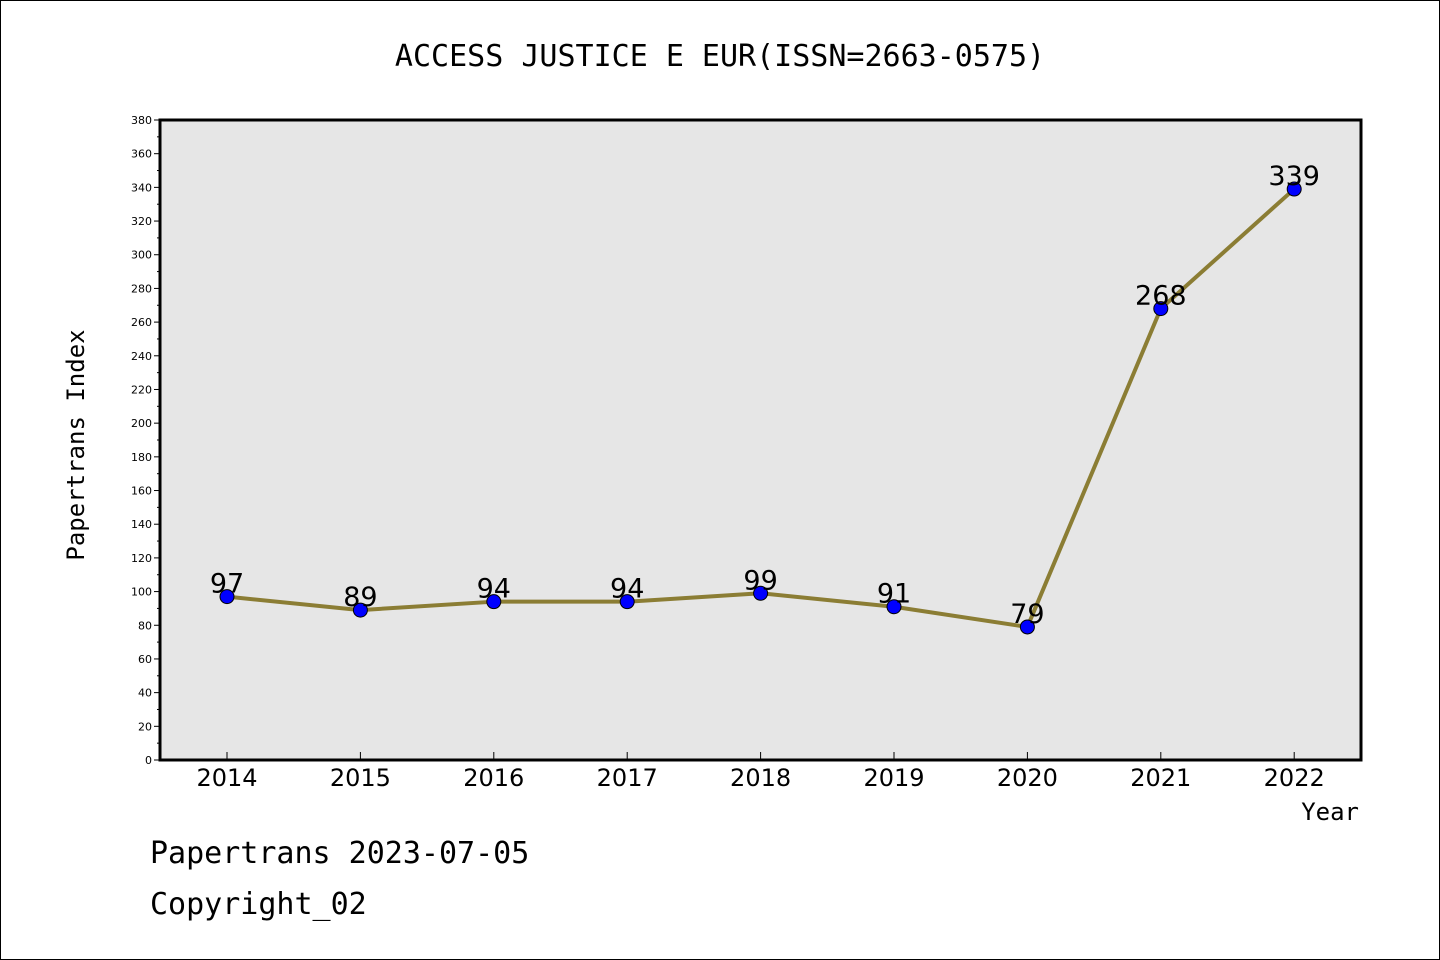  I want to click on x-tick-label: 2020, so click(1027, 778).